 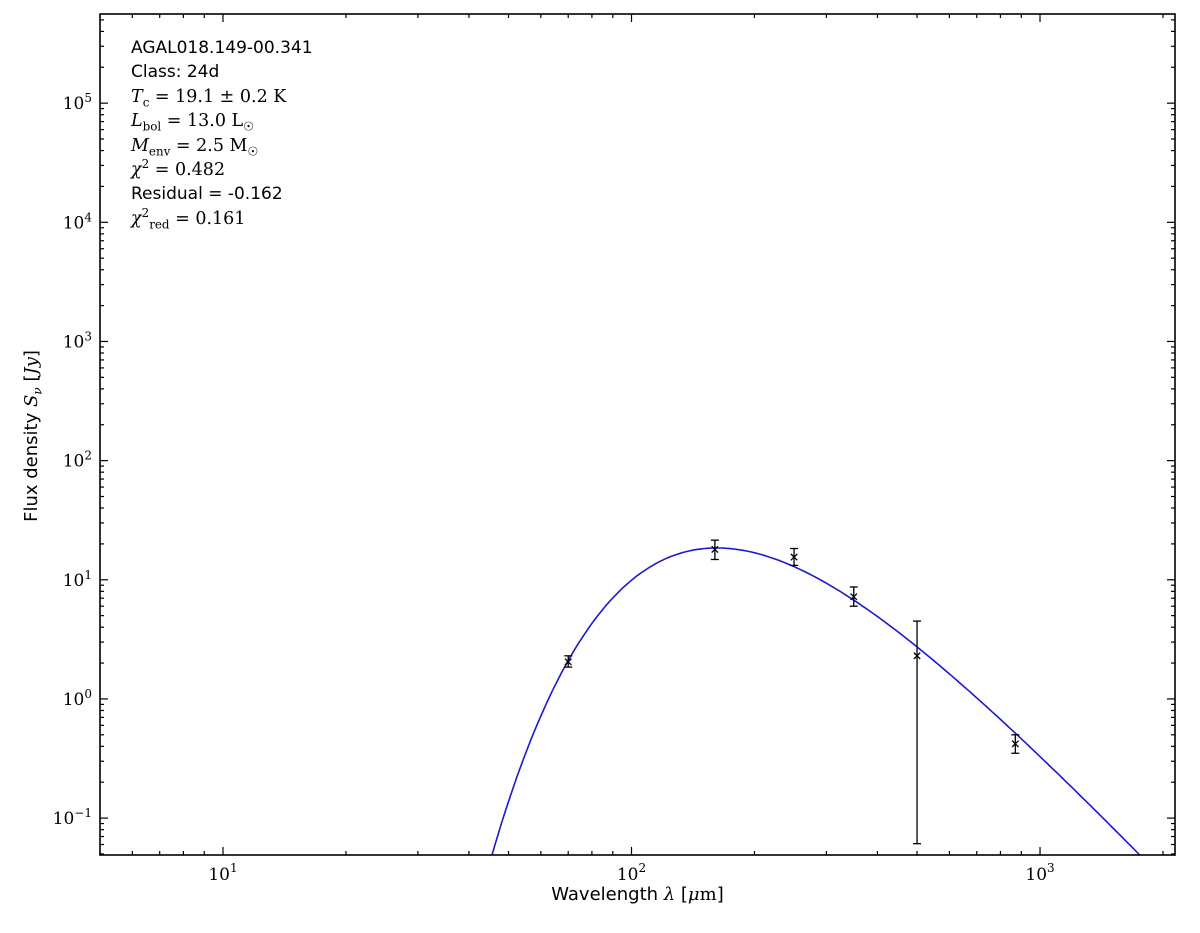 I want to click on x-axis-label: Wavelength λ [μm], so click(x=637, y=894).